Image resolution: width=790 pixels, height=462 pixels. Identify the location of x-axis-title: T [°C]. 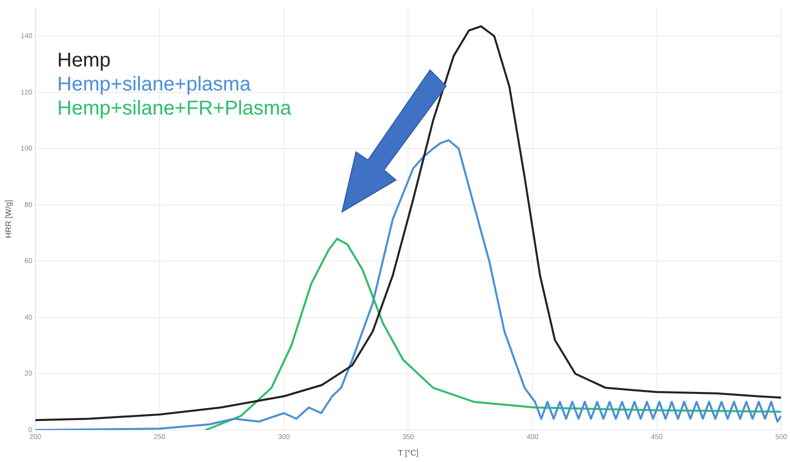
(408, 453).